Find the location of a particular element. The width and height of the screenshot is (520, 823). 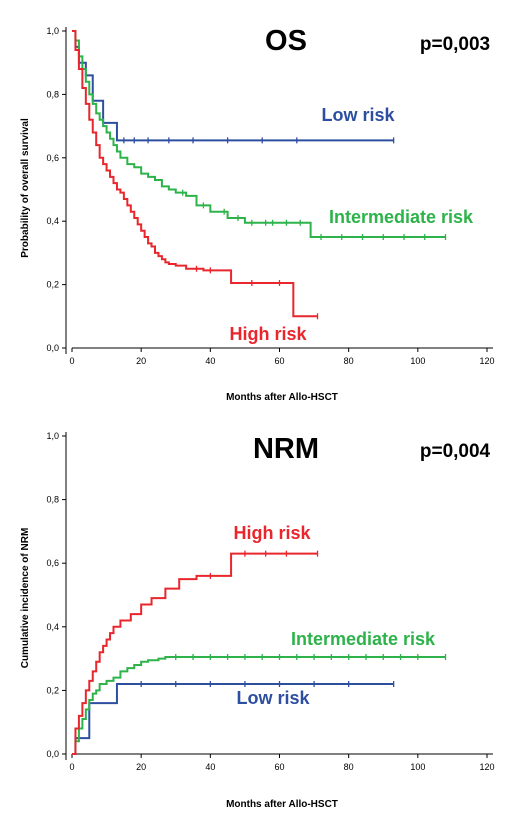

p-value: p=0,004 is located at coordinates (455, 451).